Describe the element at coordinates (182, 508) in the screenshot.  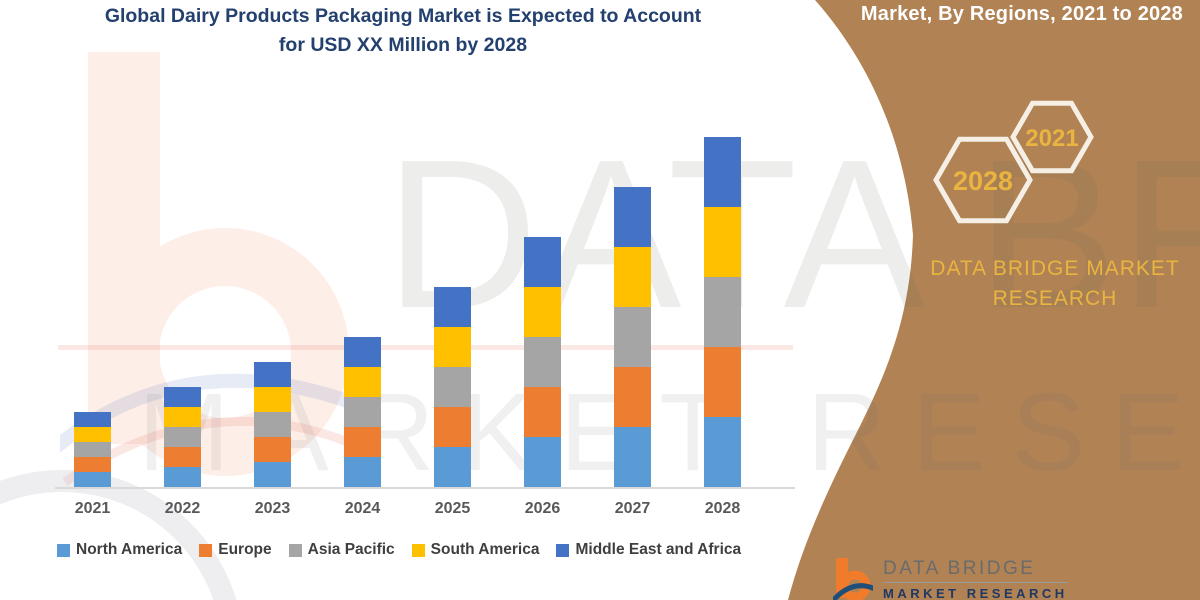
I see `x-axis-label: 2022` at that location.